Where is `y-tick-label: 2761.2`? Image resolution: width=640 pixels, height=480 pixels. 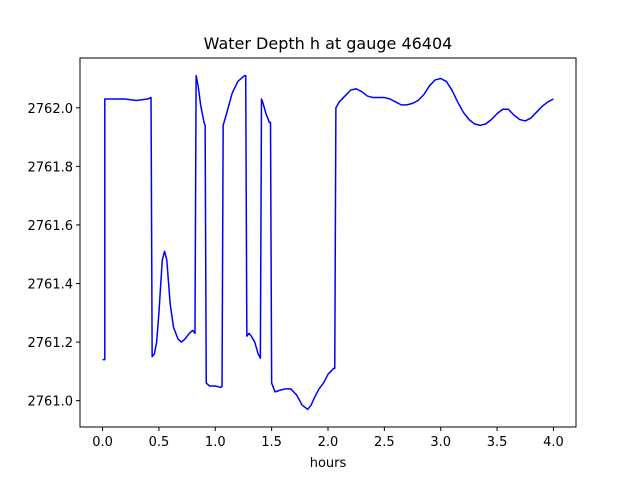 y-tick-label: 2761.2 is located at coordinates (51, 343).